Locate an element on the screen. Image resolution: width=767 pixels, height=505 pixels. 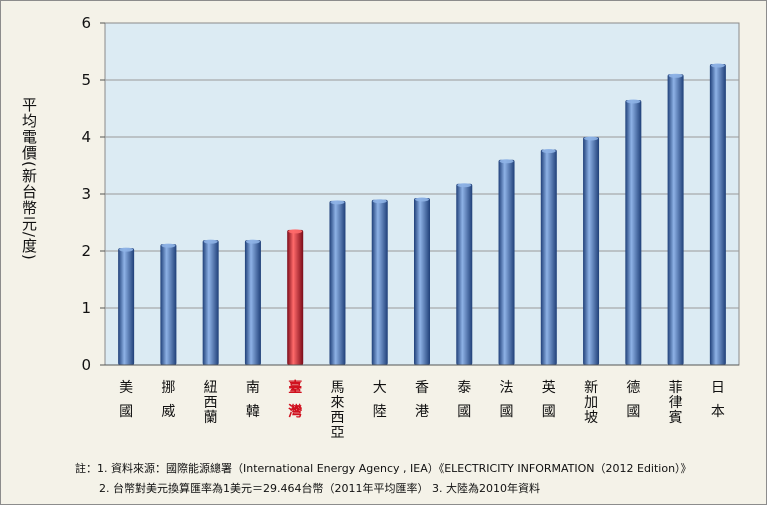
y-axis-ticks: 0 1 2 3 4 5 6 is located at coordinates (93, 194).